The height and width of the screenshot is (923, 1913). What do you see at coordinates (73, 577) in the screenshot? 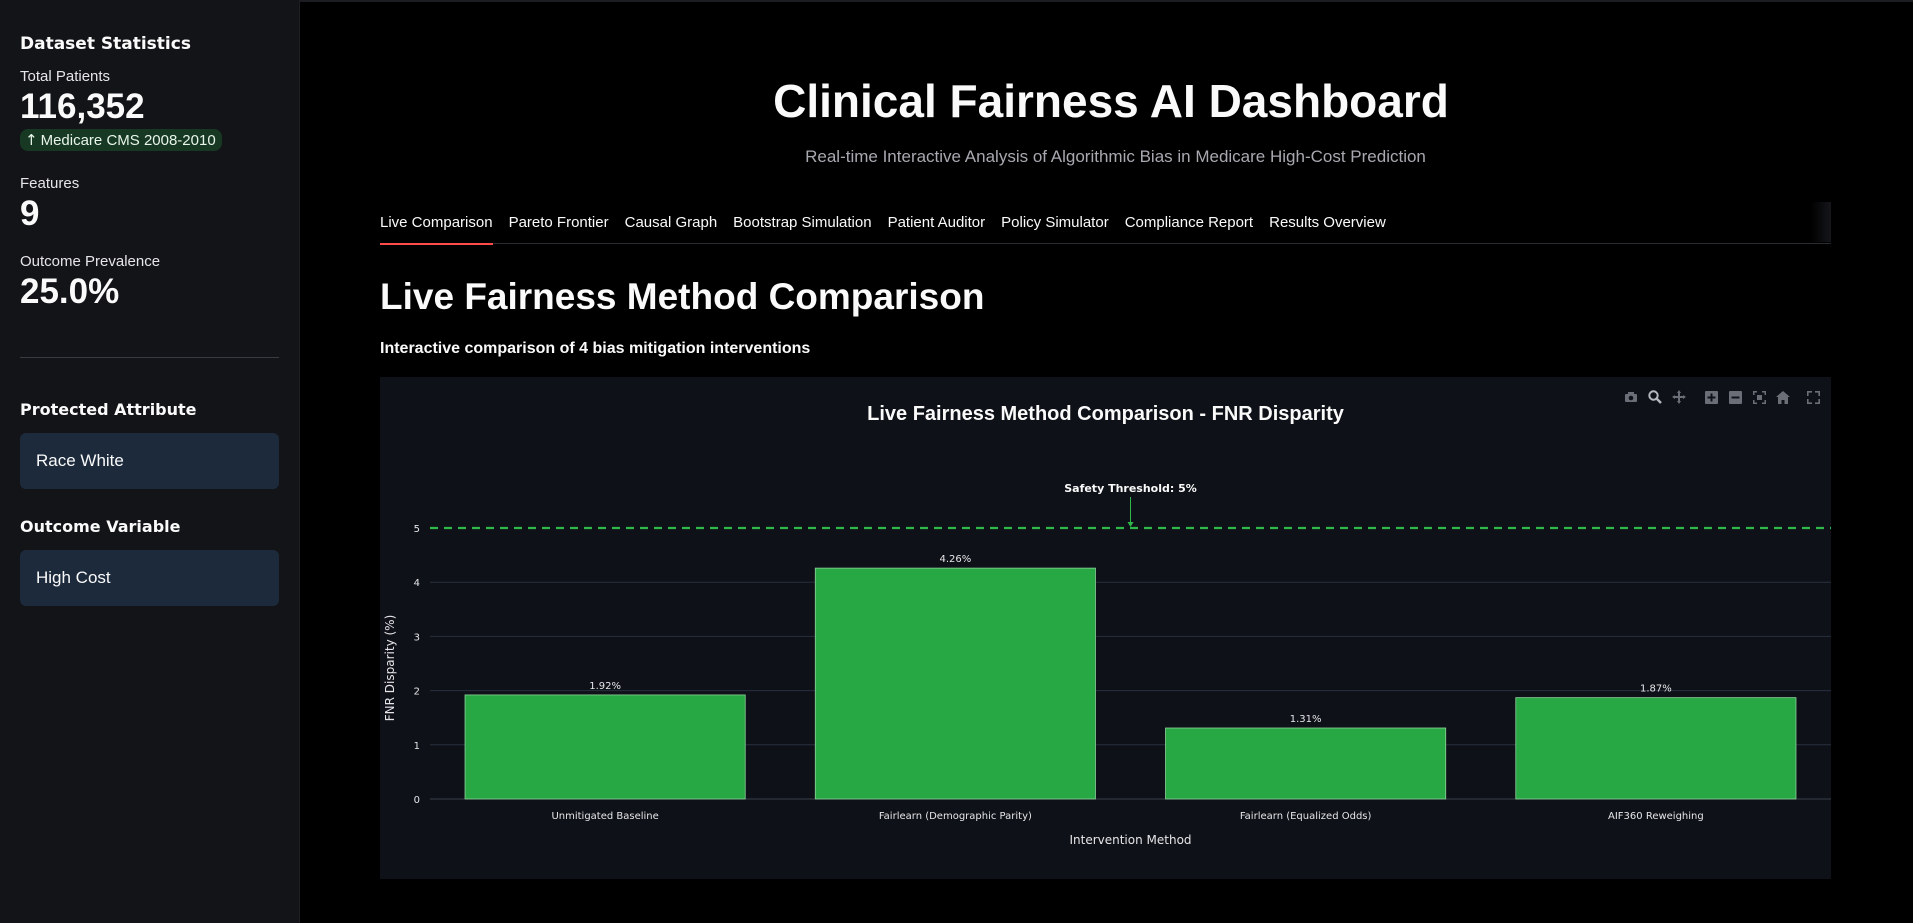
I see `outcome-variable-value: High Cost` at bounding box center [73, 577].